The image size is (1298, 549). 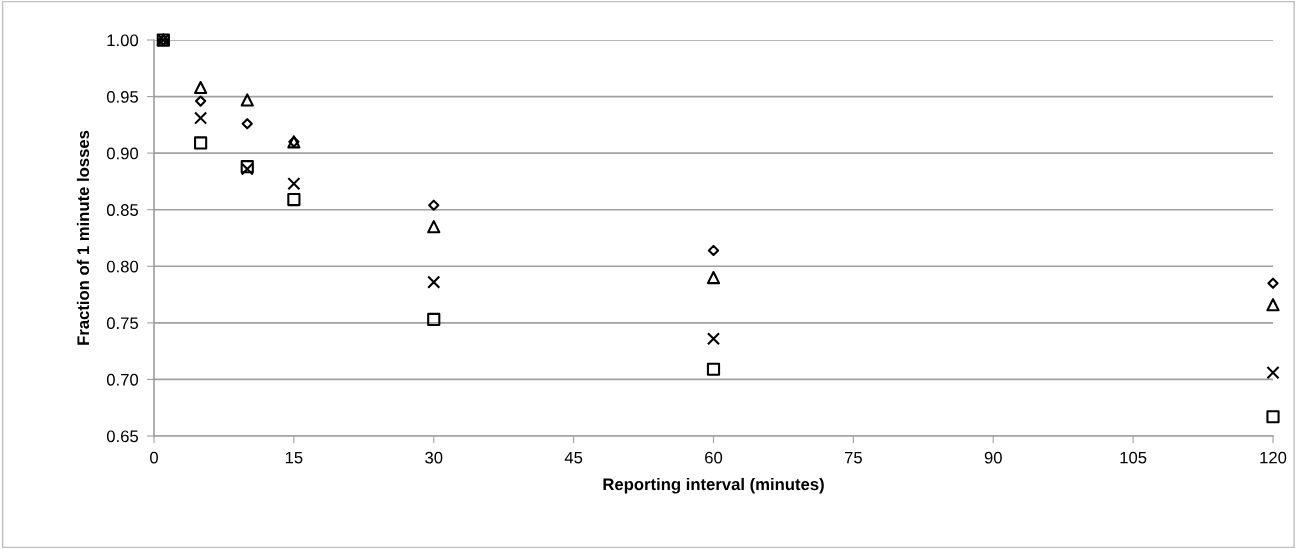 I want to click on x-tick-label: 30, so click(x=434, y=457).